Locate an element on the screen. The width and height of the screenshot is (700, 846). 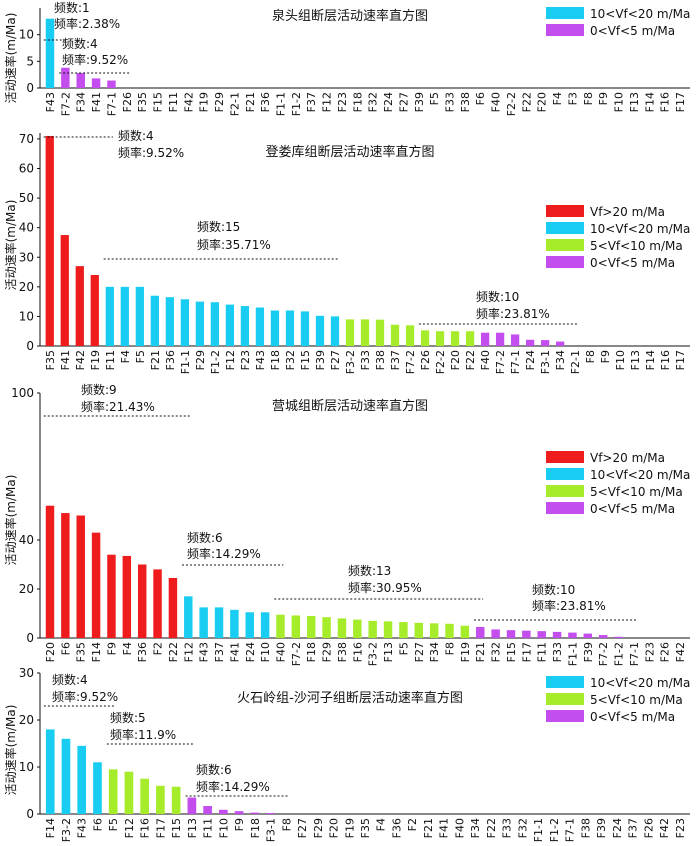
category-label: F22 is located at coordinates (470, 360).